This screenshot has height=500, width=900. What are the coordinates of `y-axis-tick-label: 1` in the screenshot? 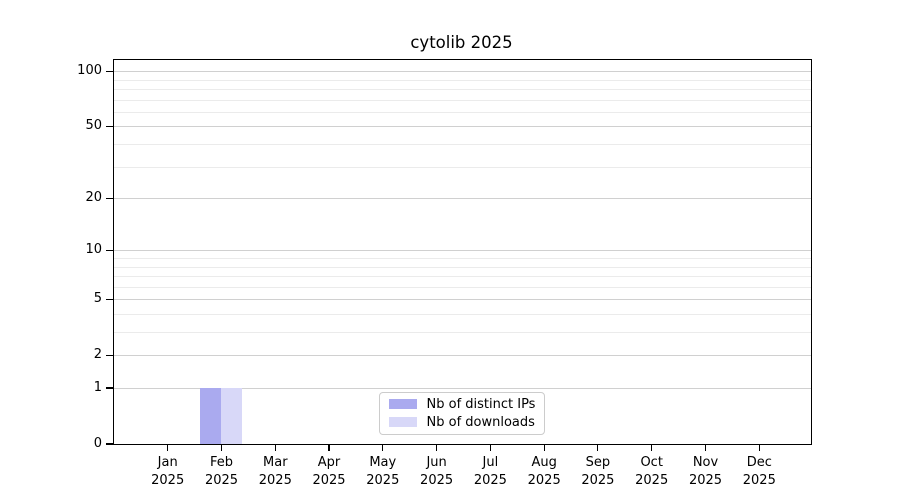 It's located at (97, 387).